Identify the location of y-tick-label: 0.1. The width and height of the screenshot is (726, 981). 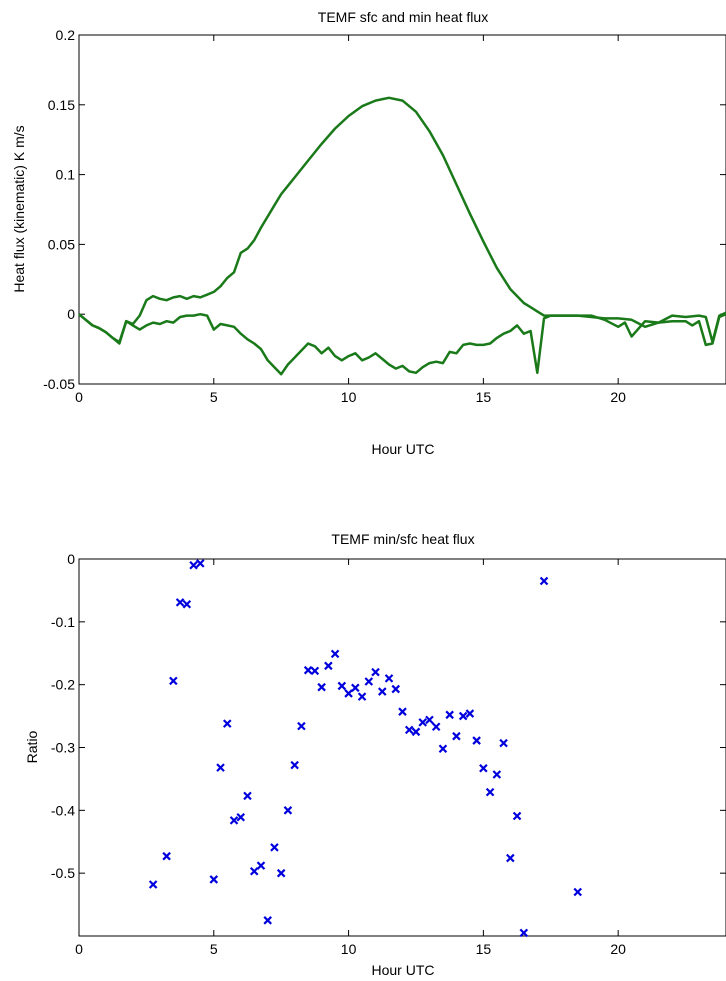
(66, 175).